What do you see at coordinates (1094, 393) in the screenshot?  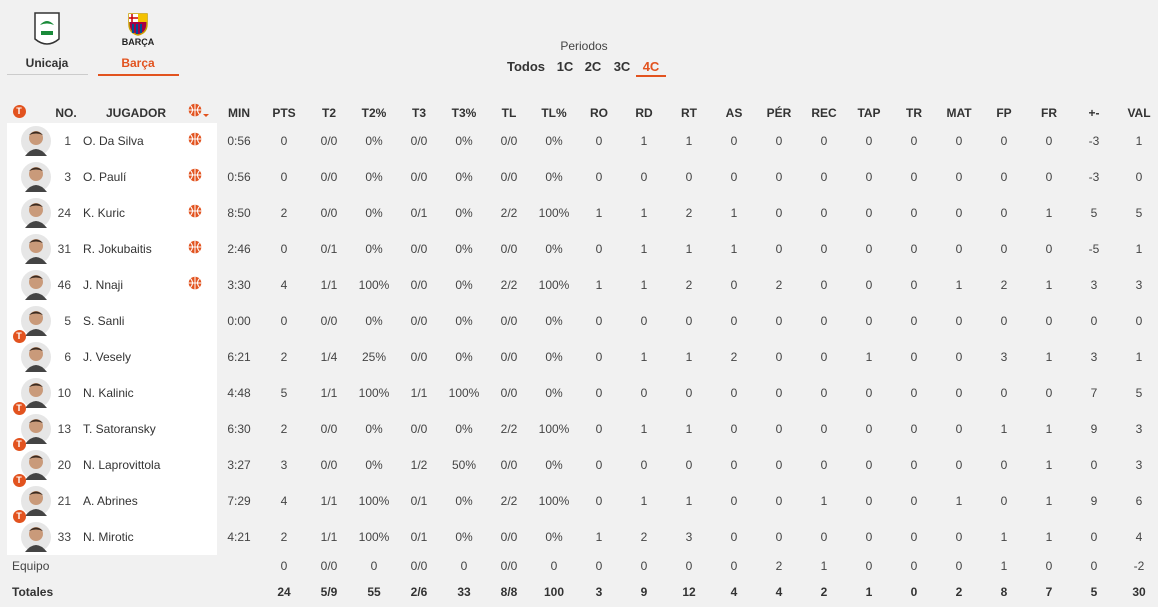 I see `stat-cell: 7` at bounding box center [1094, 393].